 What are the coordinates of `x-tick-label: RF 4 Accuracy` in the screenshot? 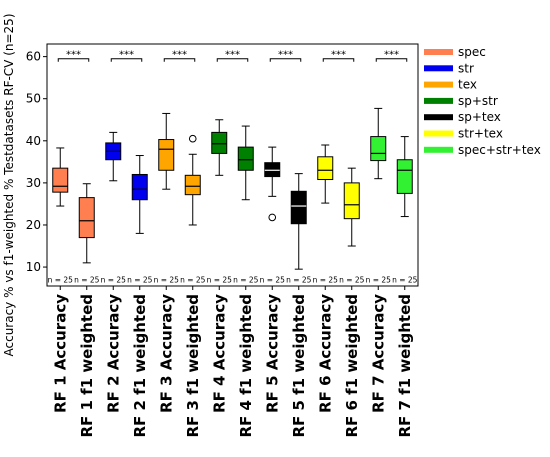 It's located at (219, 353).